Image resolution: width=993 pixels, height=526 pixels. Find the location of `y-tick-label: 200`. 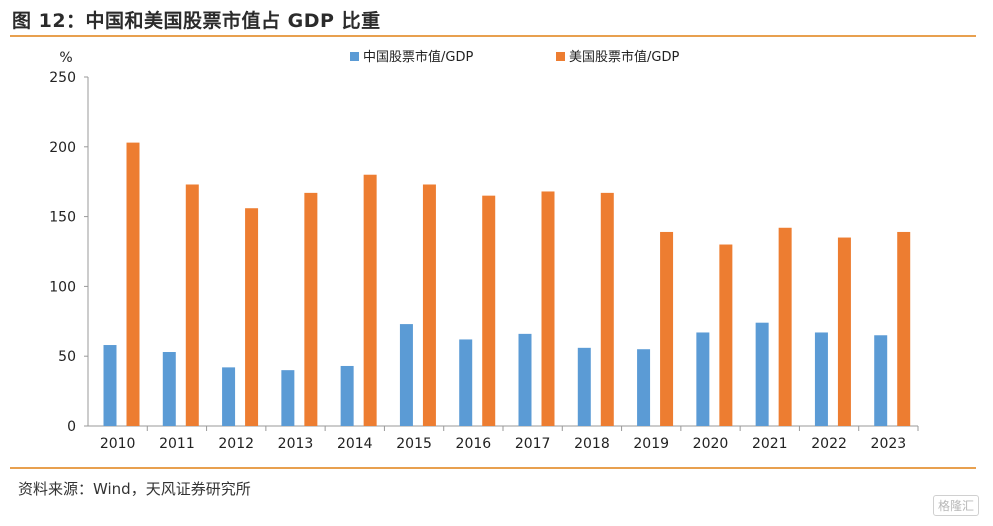

y-tick-label: 200 is located at coordinates (62, 148).